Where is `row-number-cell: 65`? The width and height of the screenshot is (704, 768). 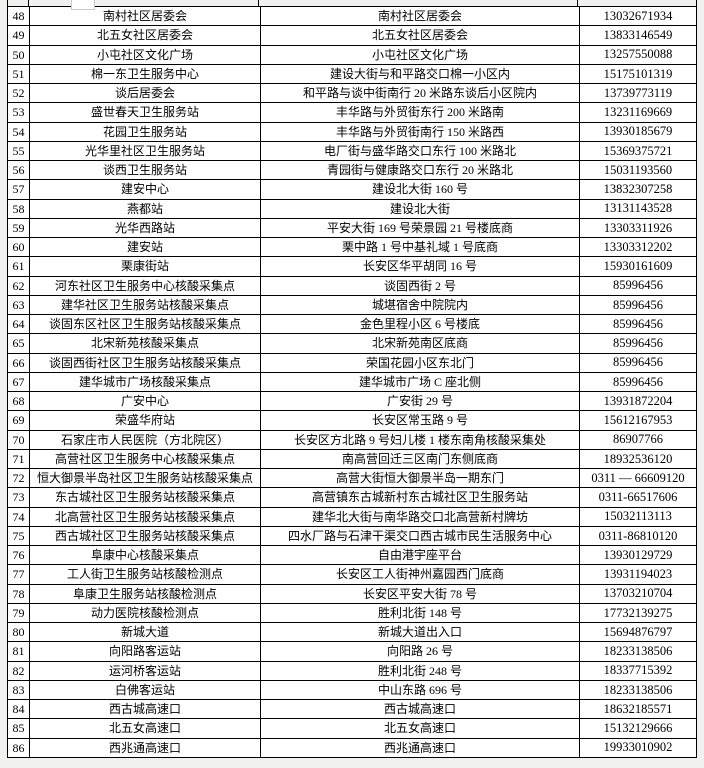
row-number-cell: 65 is located at coordinates (19, 343).